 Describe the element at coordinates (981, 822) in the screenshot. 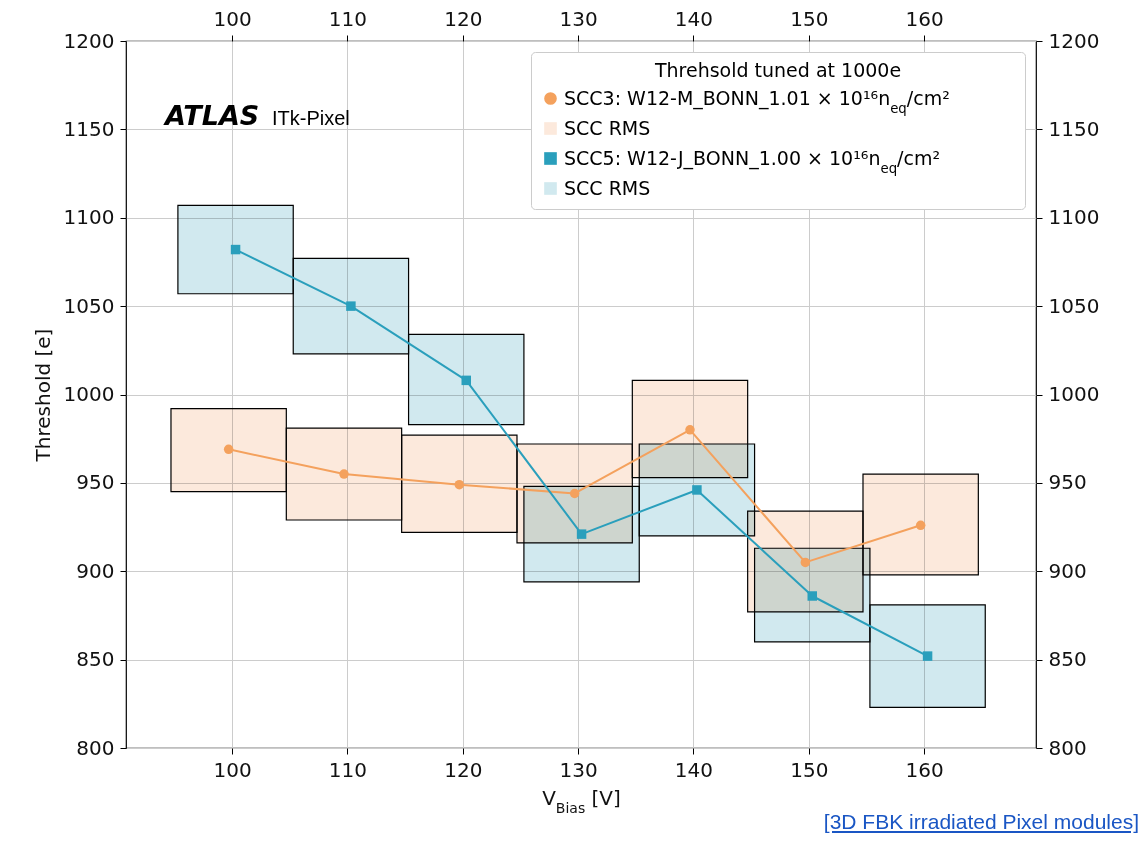

I see `text: [3D FBK irradiated Pixel modules]` at that location.